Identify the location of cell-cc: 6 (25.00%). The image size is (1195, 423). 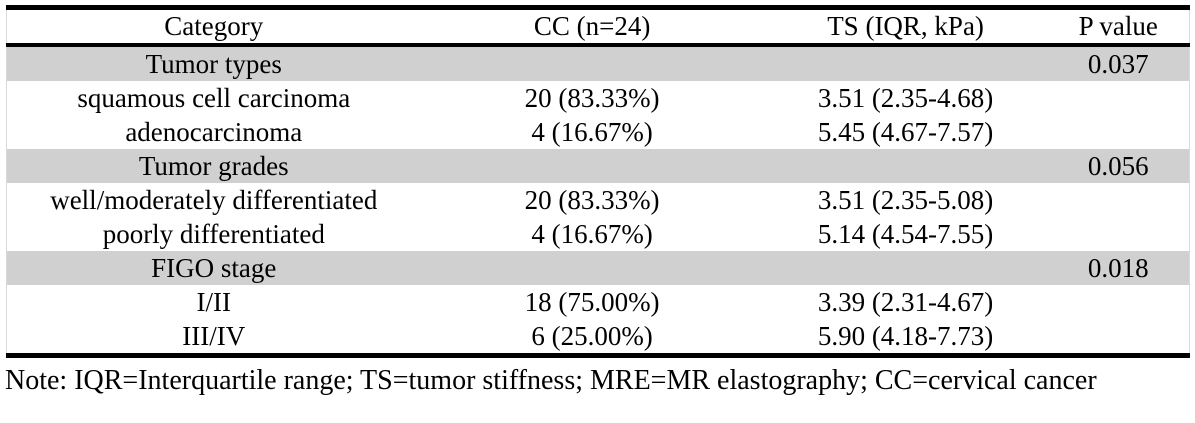
(592, 335).